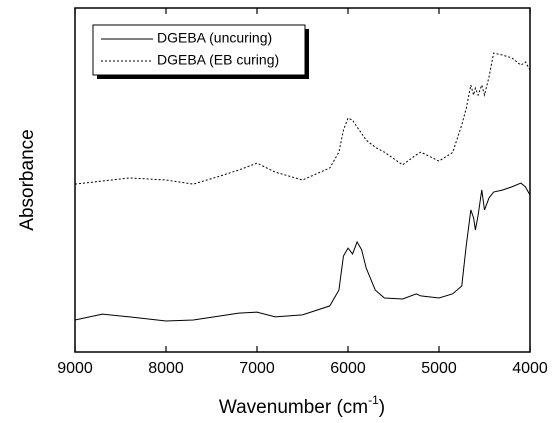  What do you see at coordinates (214, 38) in the screenshot?
I see `legend-label: DGEBA (uncuring)` at bounding box center [214, 38].